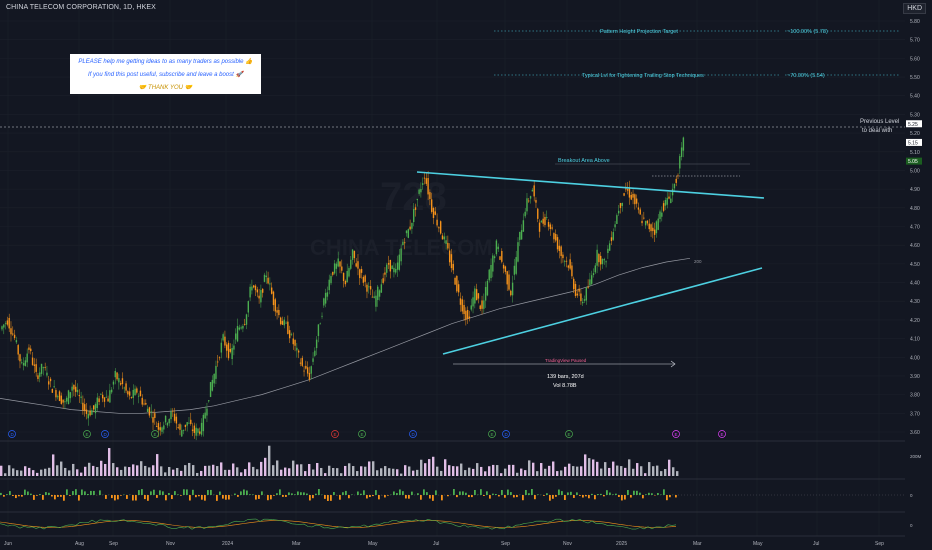 This screenshot has width=932, height=550. I want to click on upper-trendline, so click(590, 185).